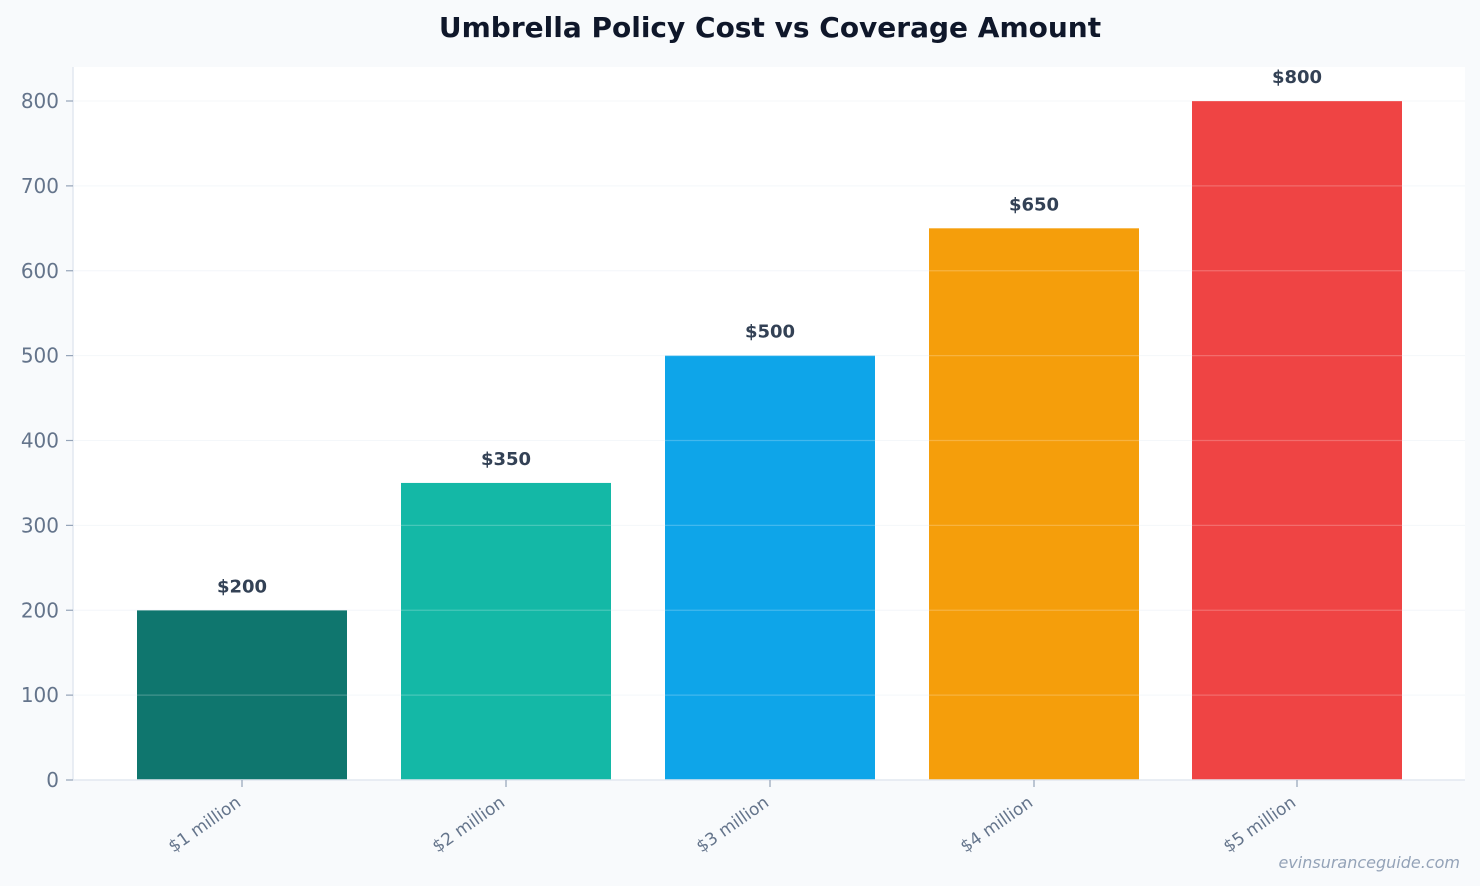 This screenshot has height=886, width=1480. I want to click on x-tick-label-5: $5 million, so click(1260, 825).